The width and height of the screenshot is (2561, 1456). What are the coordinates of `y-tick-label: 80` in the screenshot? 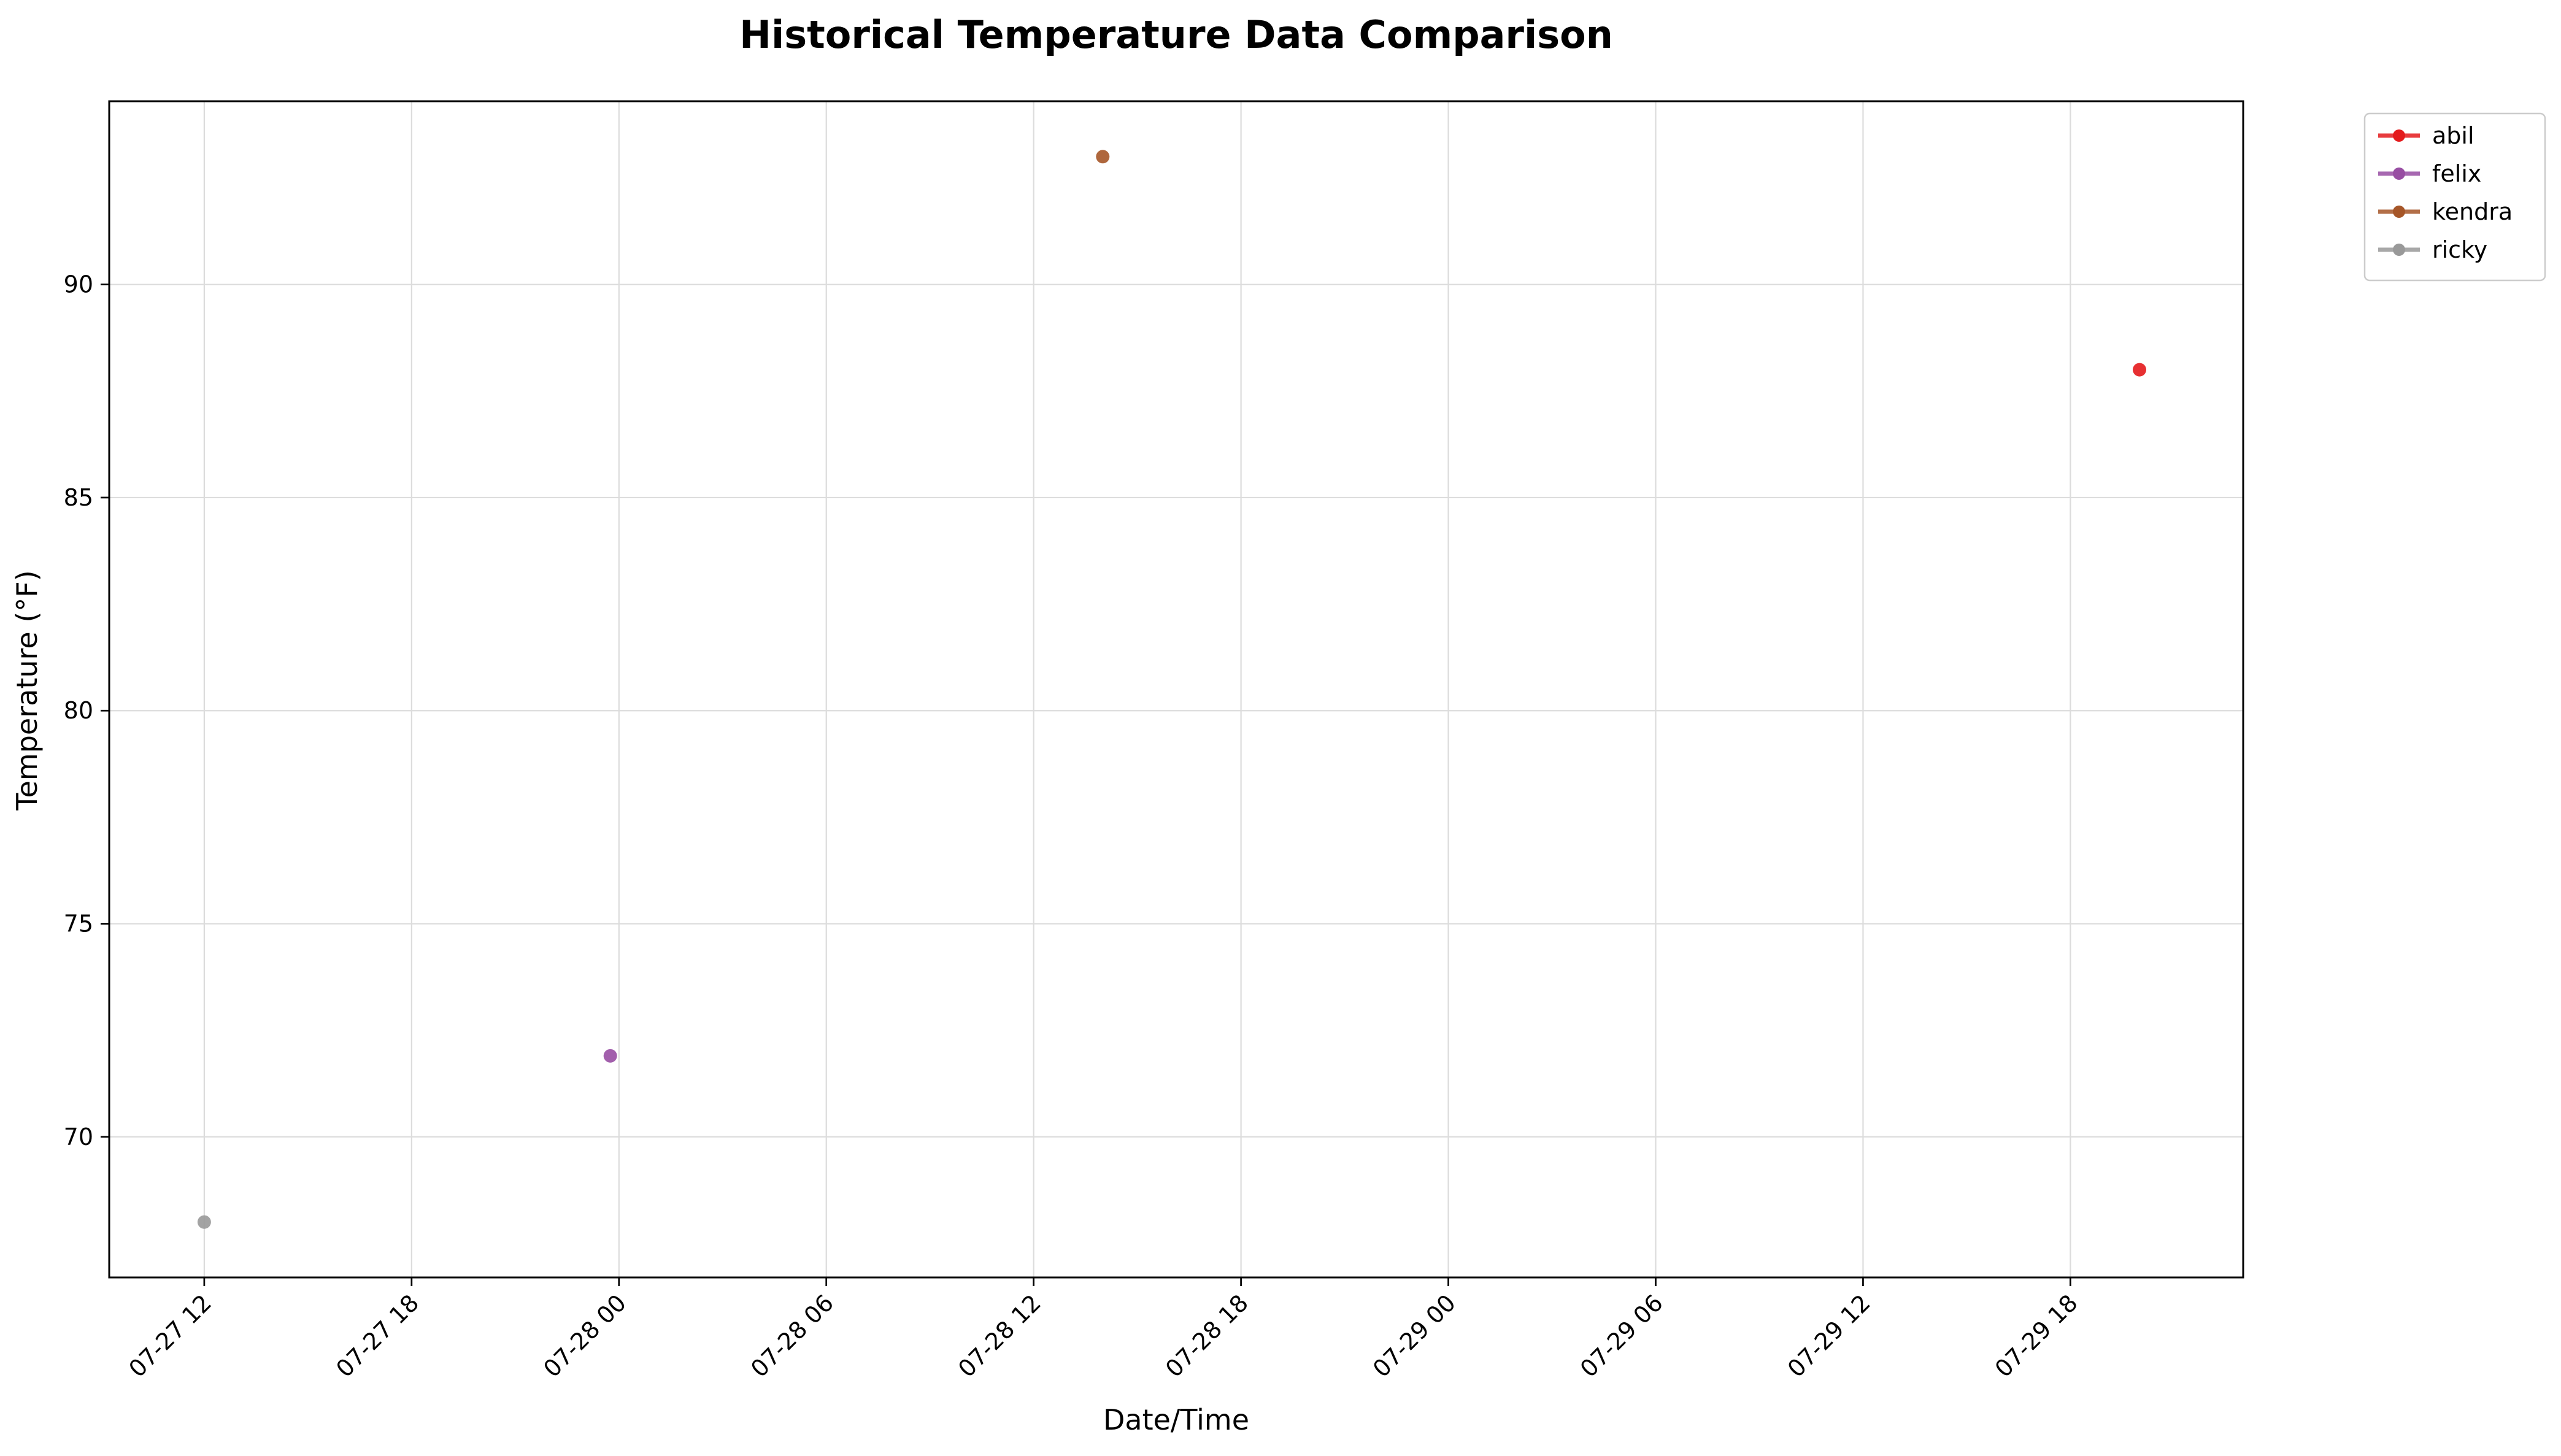 It's located at (78, 710).